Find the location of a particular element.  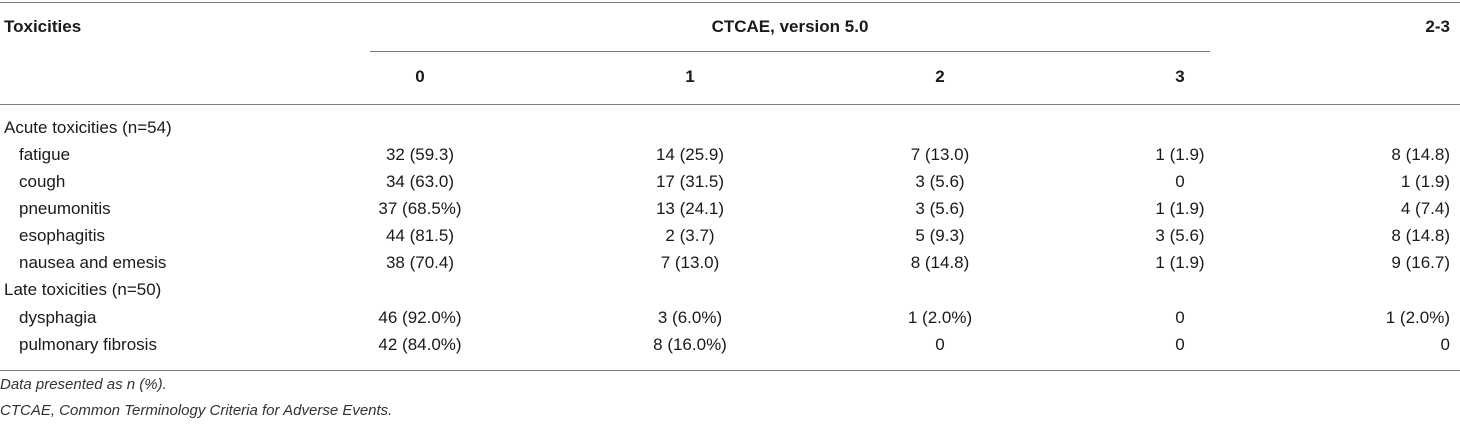

table-cell: 3 (6.0%) is located at coordinates (690, 317).